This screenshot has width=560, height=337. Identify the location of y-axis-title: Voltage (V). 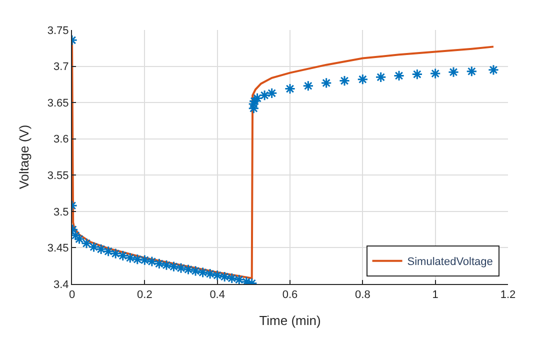
(24, 157).